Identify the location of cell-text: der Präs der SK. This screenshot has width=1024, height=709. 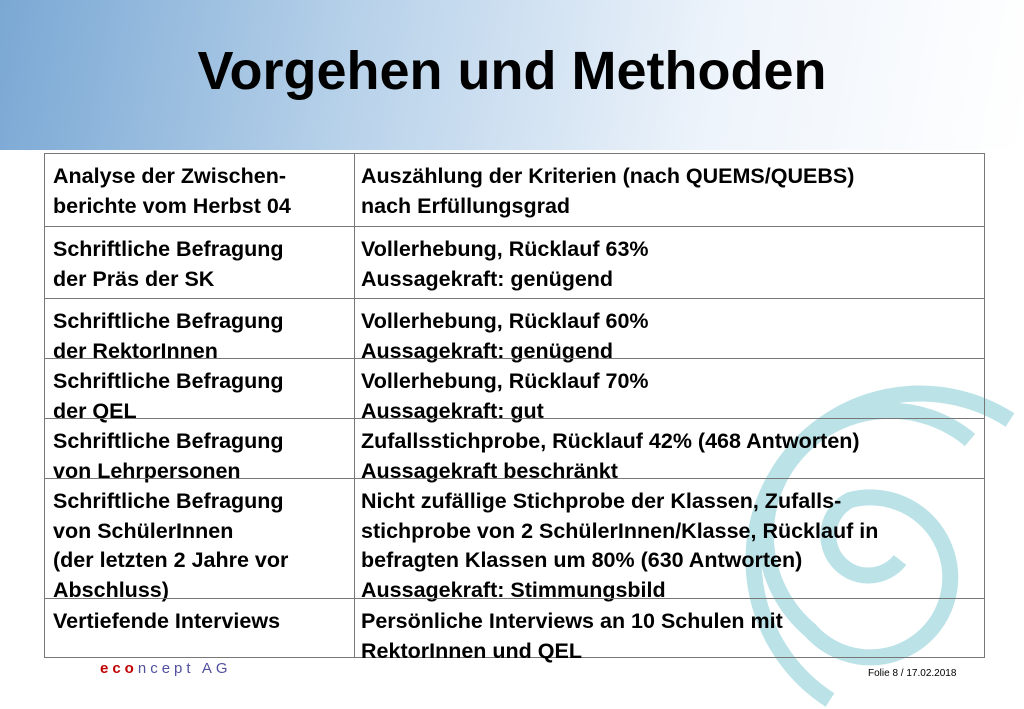
(134, 278).